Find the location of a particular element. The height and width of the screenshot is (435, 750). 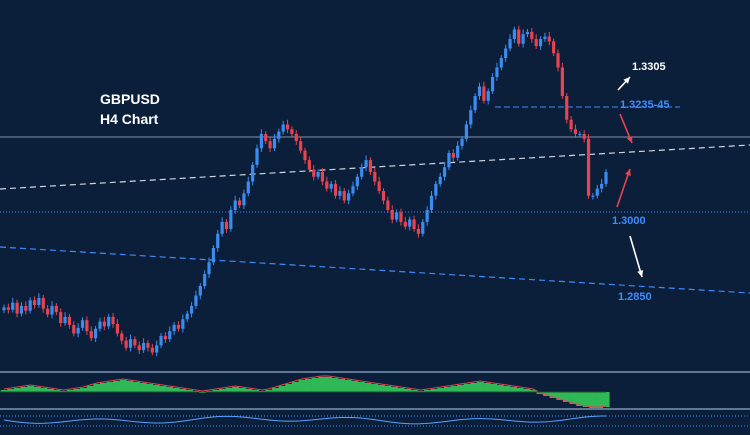

arrow-down-white-shaft is located at coordinates (636, 256).